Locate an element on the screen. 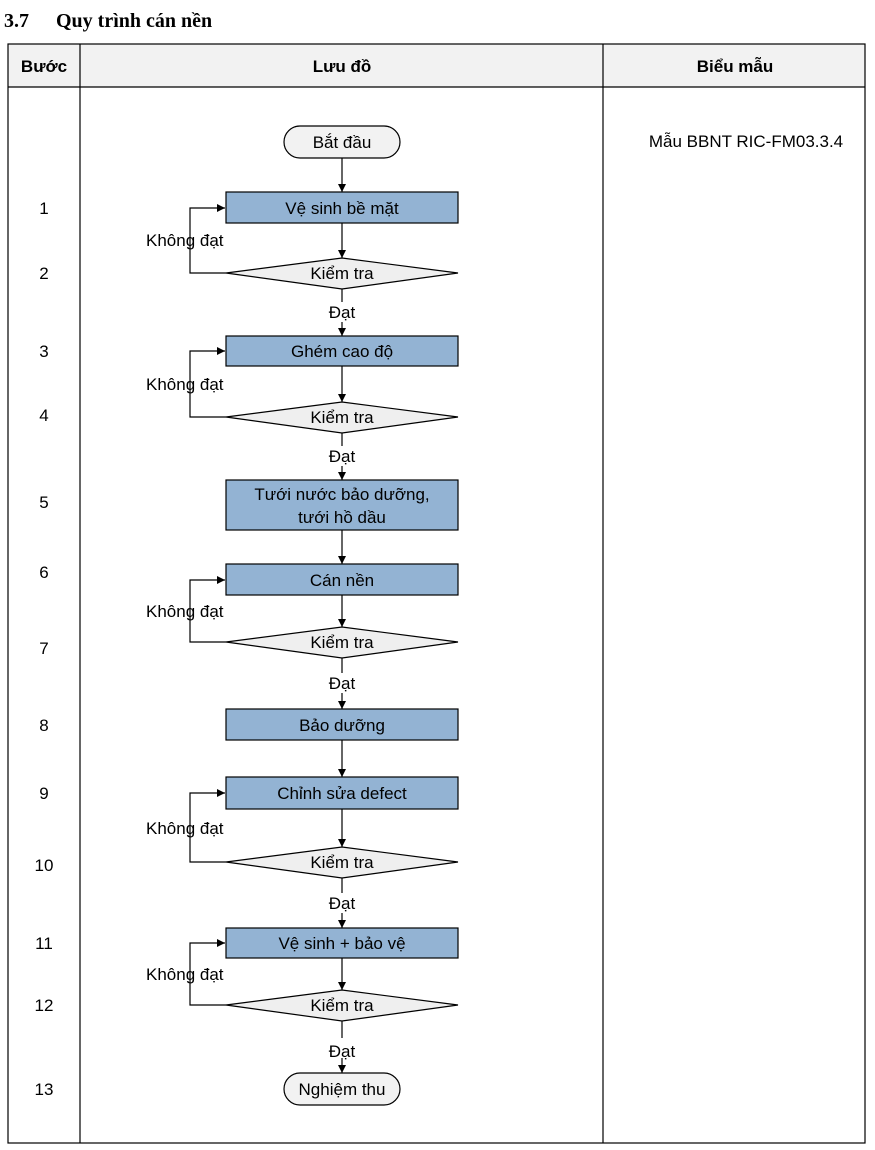  form-entry: Mẫu BBNT RIC-FM03.3.4 is located at coordinates (746, 141).